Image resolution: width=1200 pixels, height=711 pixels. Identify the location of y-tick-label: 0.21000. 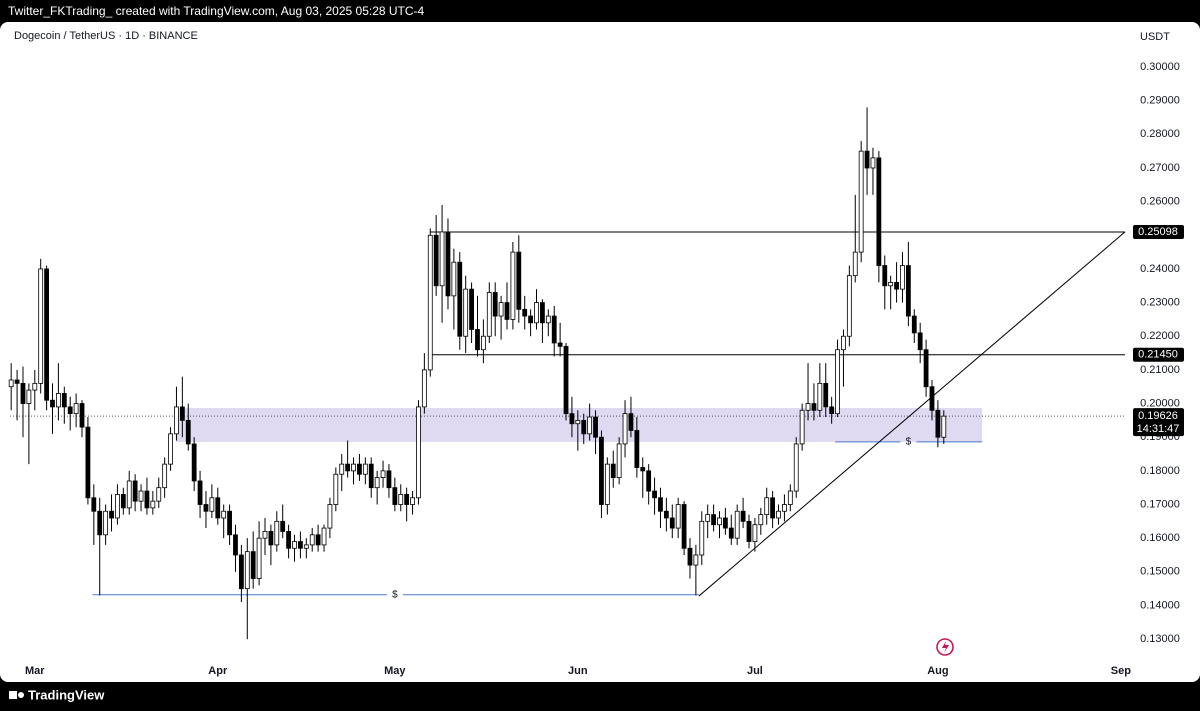
(1160, 370).